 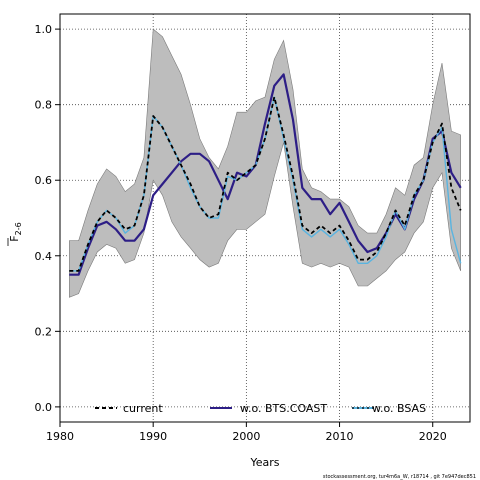 I want to click on y-tick-label: 0.2, so click(x=44, y=331).